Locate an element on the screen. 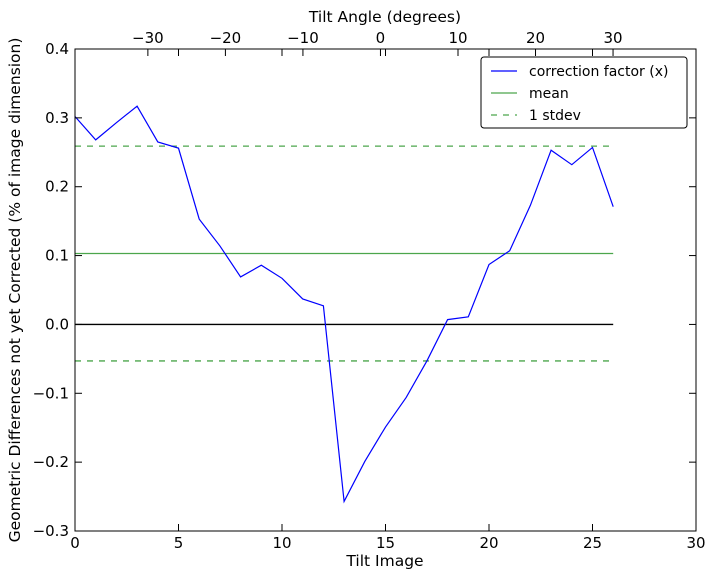  y-tick-label: 0.1 is located at coordinates (57, 256).